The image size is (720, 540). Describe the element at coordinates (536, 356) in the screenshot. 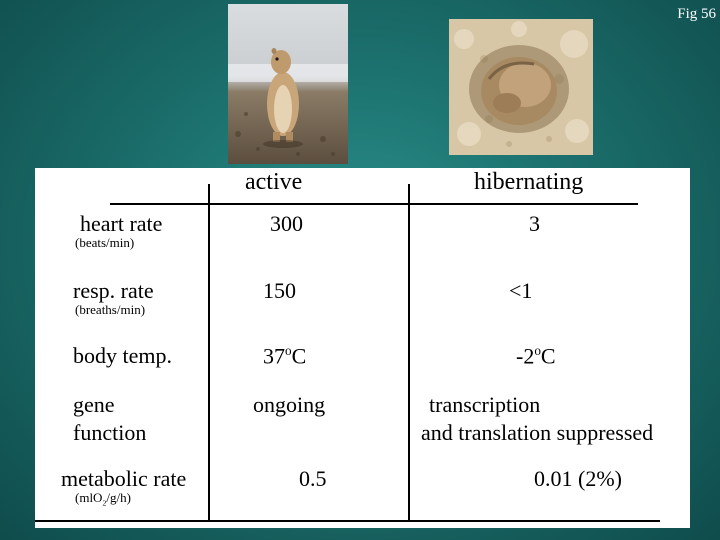

I see `cell-hibernating-body-temp: -2oC` at that location.